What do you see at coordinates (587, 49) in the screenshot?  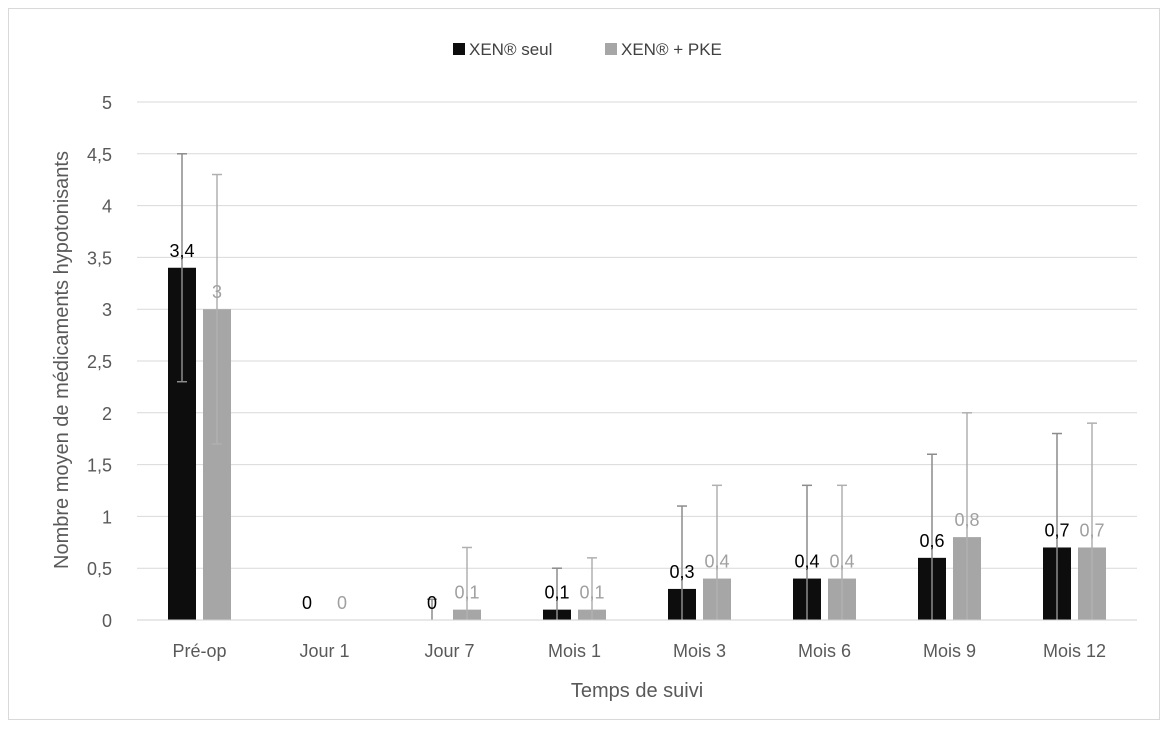 I see `legend: XEN® seul XEN® + PKE` at bounding box center [587, 49].